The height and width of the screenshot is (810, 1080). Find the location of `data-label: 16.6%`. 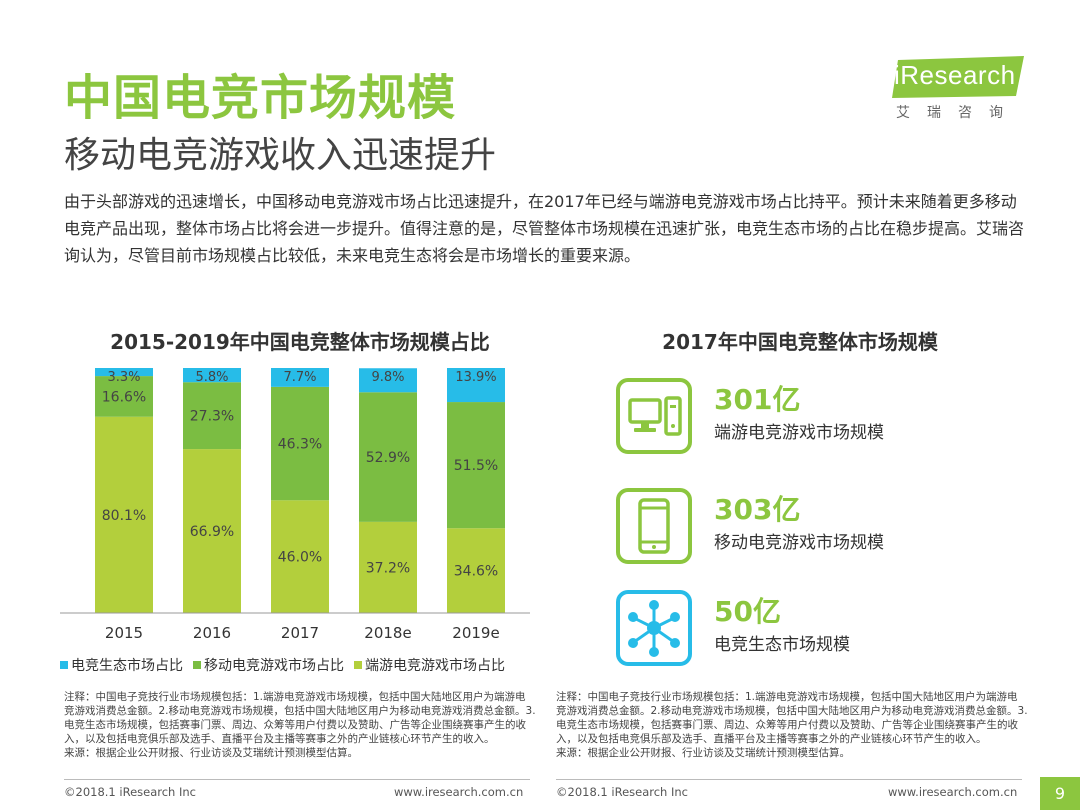

data-label: 16.6% is located at coordinates (124, 397).